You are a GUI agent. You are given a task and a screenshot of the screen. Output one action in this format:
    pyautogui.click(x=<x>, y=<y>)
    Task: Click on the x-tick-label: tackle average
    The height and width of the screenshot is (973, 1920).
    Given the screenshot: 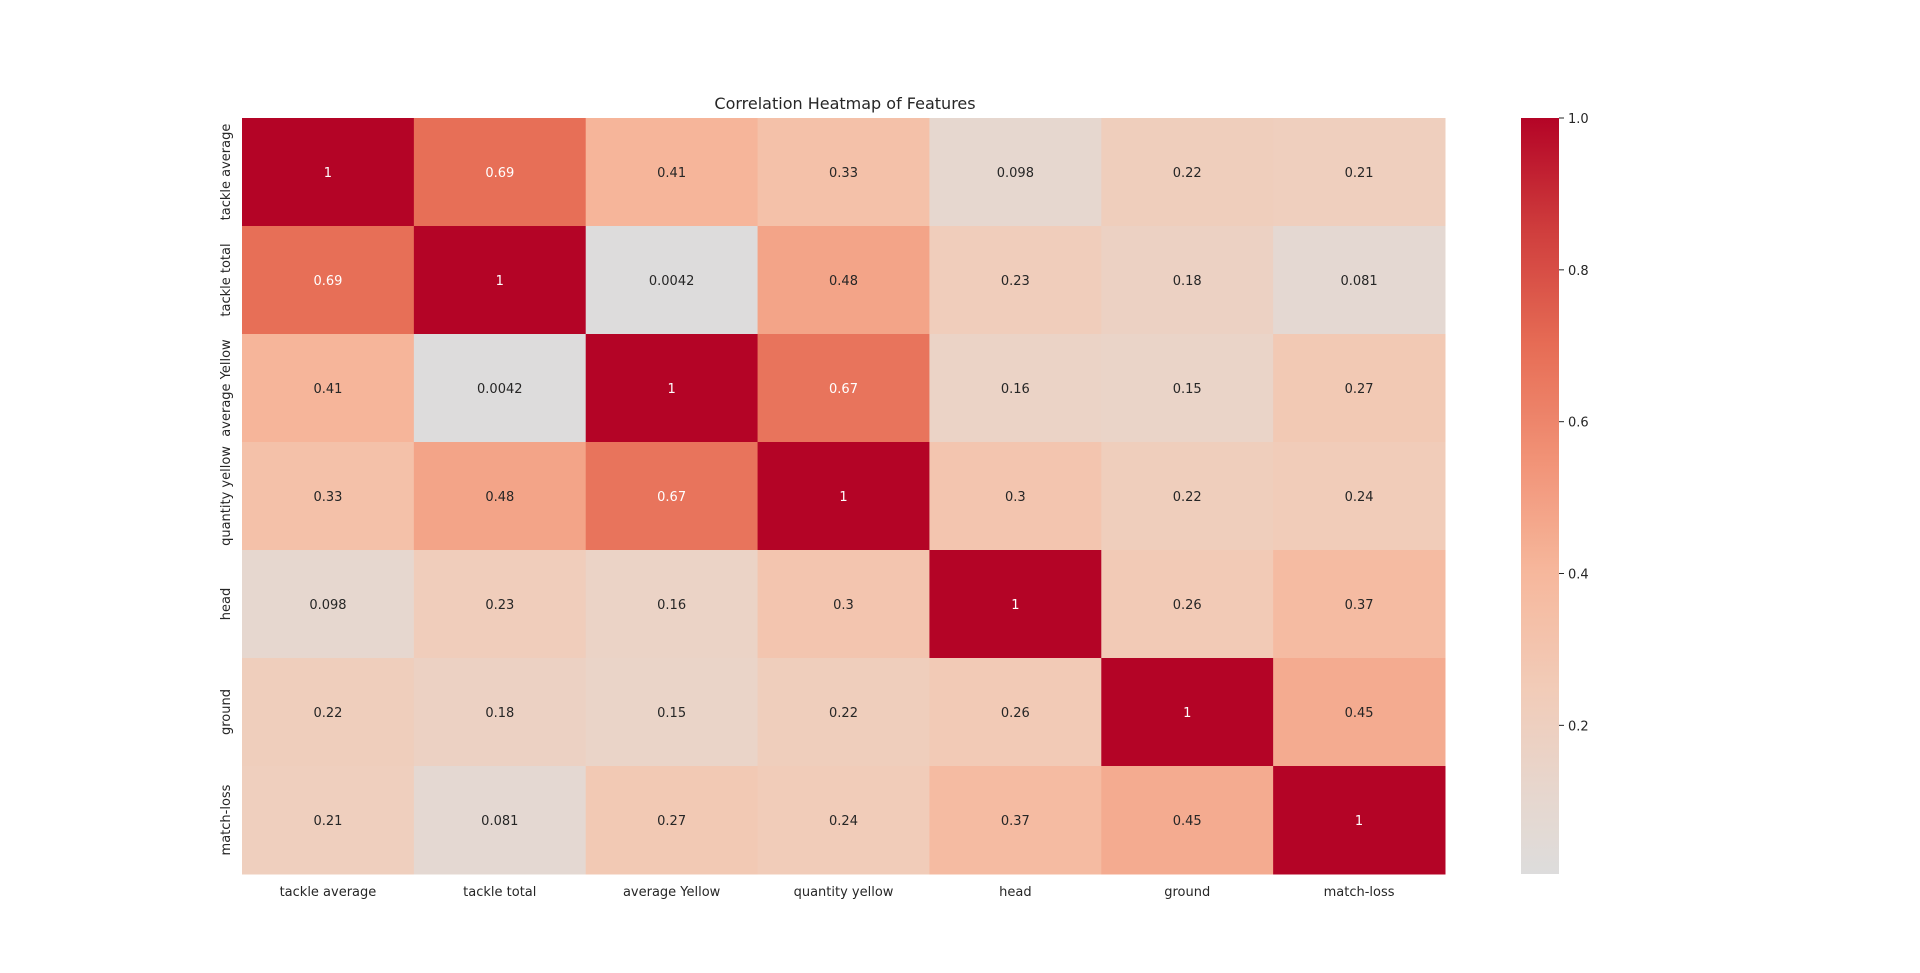 What is the action you would take?
    pyautogui.click(x=328, y=892)
    